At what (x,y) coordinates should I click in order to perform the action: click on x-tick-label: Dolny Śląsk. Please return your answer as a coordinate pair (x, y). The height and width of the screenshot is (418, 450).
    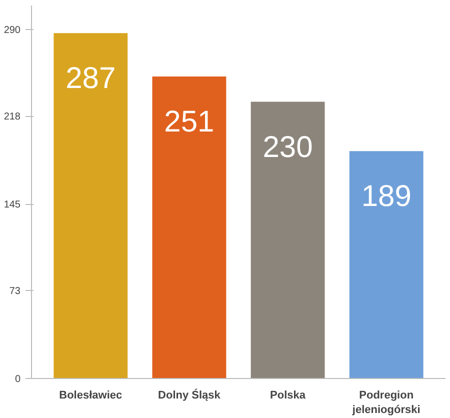
    Looking at the image, I should click on (190, 395).